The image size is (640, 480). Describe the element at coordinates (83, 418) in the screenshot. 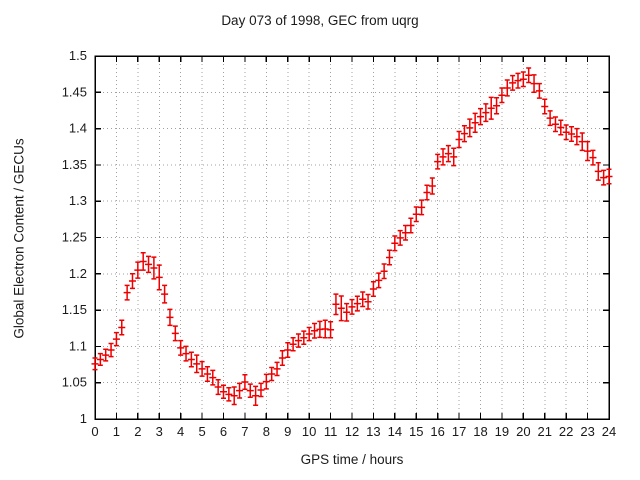

I see `y-tick-label: 1` at that location.